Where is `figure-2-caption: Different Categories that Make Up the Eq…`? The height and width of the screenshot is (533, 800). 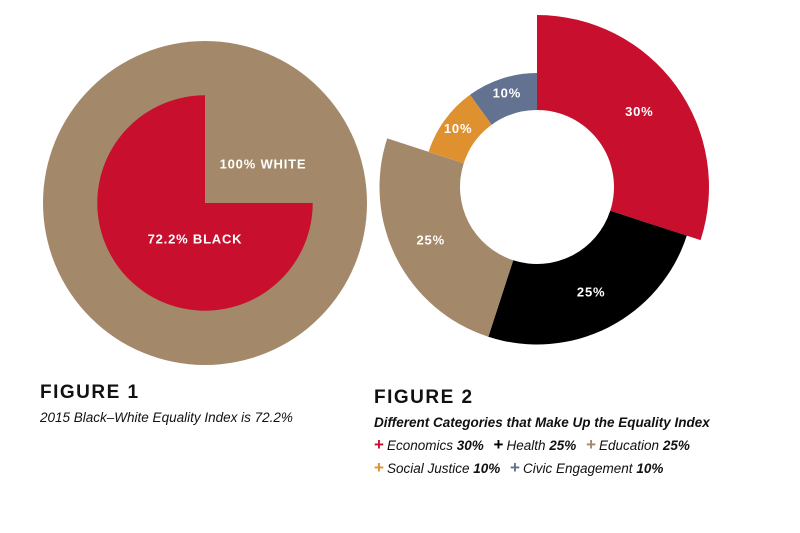 figure-2-caption: Different Categories that Make Up the Eq… is located at coordinates (542, 422).